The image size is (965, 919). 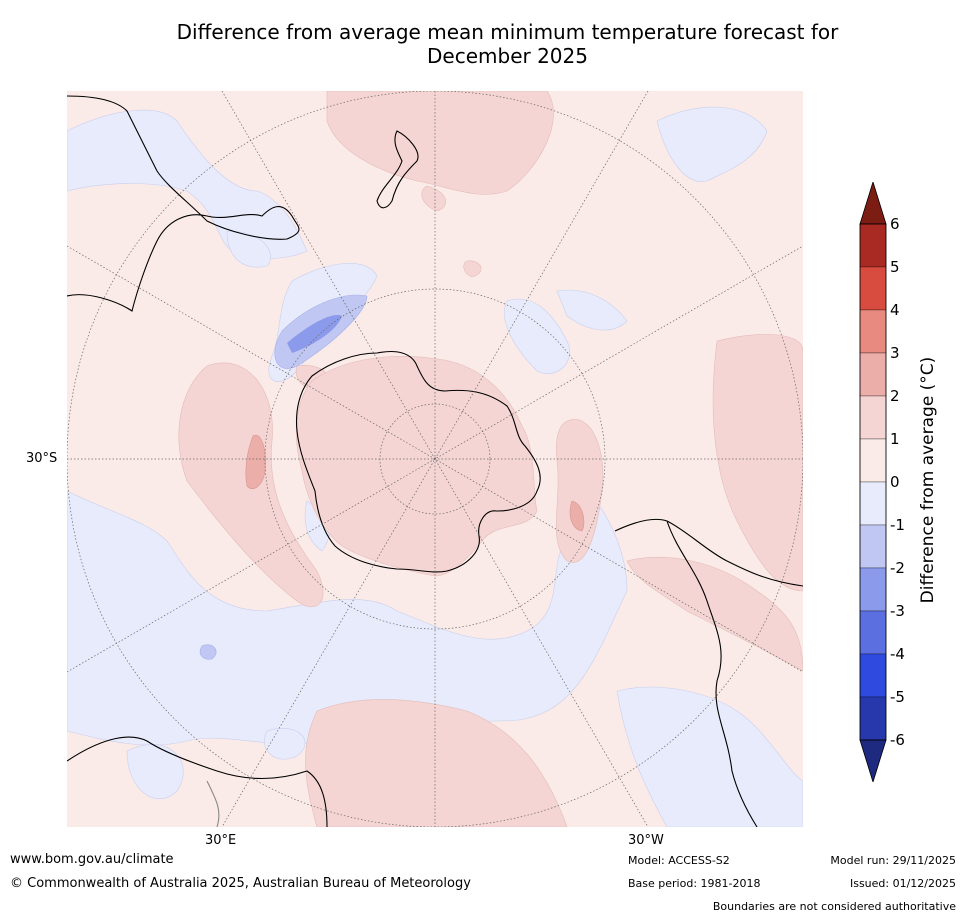 I want to click on colorbar-tick-label: -1, so click(x=897, y=525).